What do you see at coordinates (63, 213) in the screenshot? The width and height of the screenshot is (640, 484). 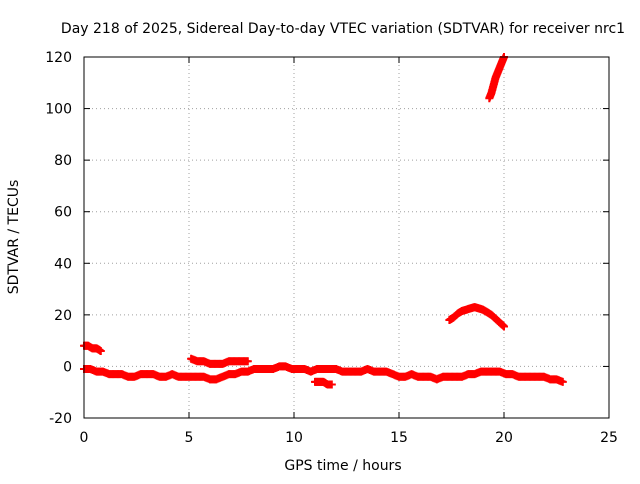 I see `y-tick-label: 60` at bounding box center [63, 213].